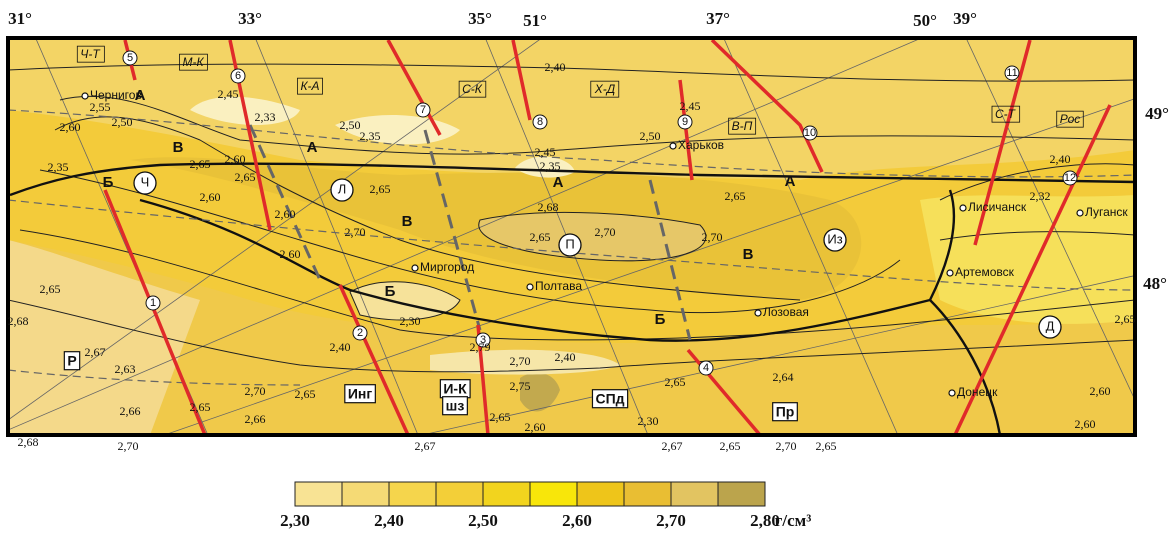 This screenshot has height=533, width=1173. I want to click on coordinate-label: 31°, so click(20, 18).